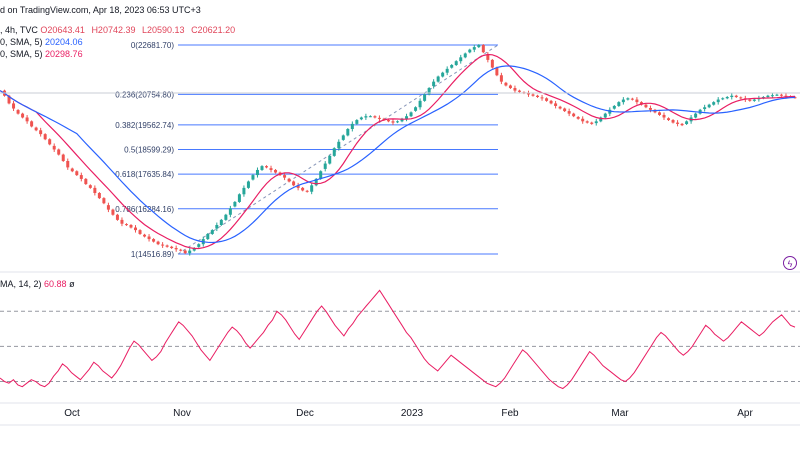  Describe the element at coordinates (620, 413) in the screenshot. I see `x-tick-mar: Mar` at that location.